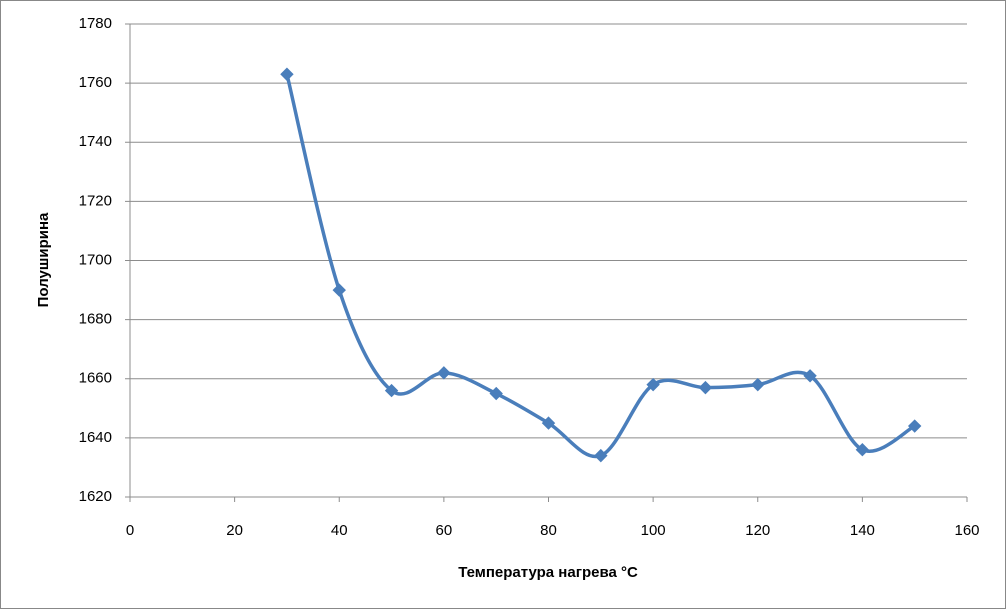 The width and height of the screenshot is (1007, 610). Describe the element at coordinates (95, 378) in the screenshot. I see `y-tick-label: 1660` at that location.